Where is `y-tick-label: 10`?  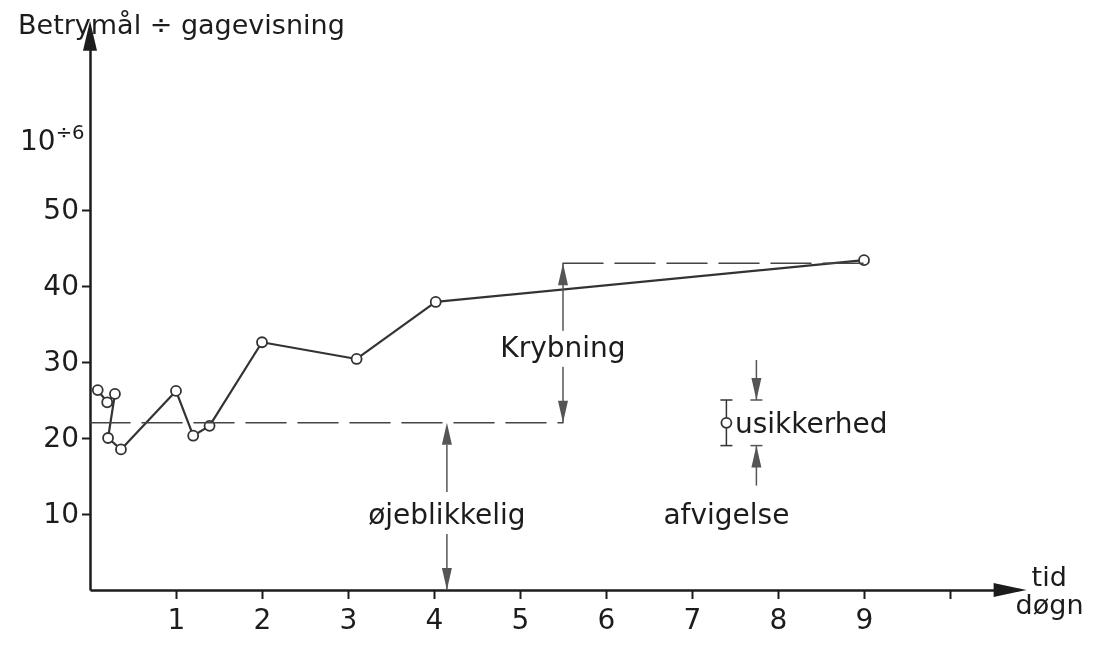
y-tick-label: 10 is located at coordinates (61, 514).